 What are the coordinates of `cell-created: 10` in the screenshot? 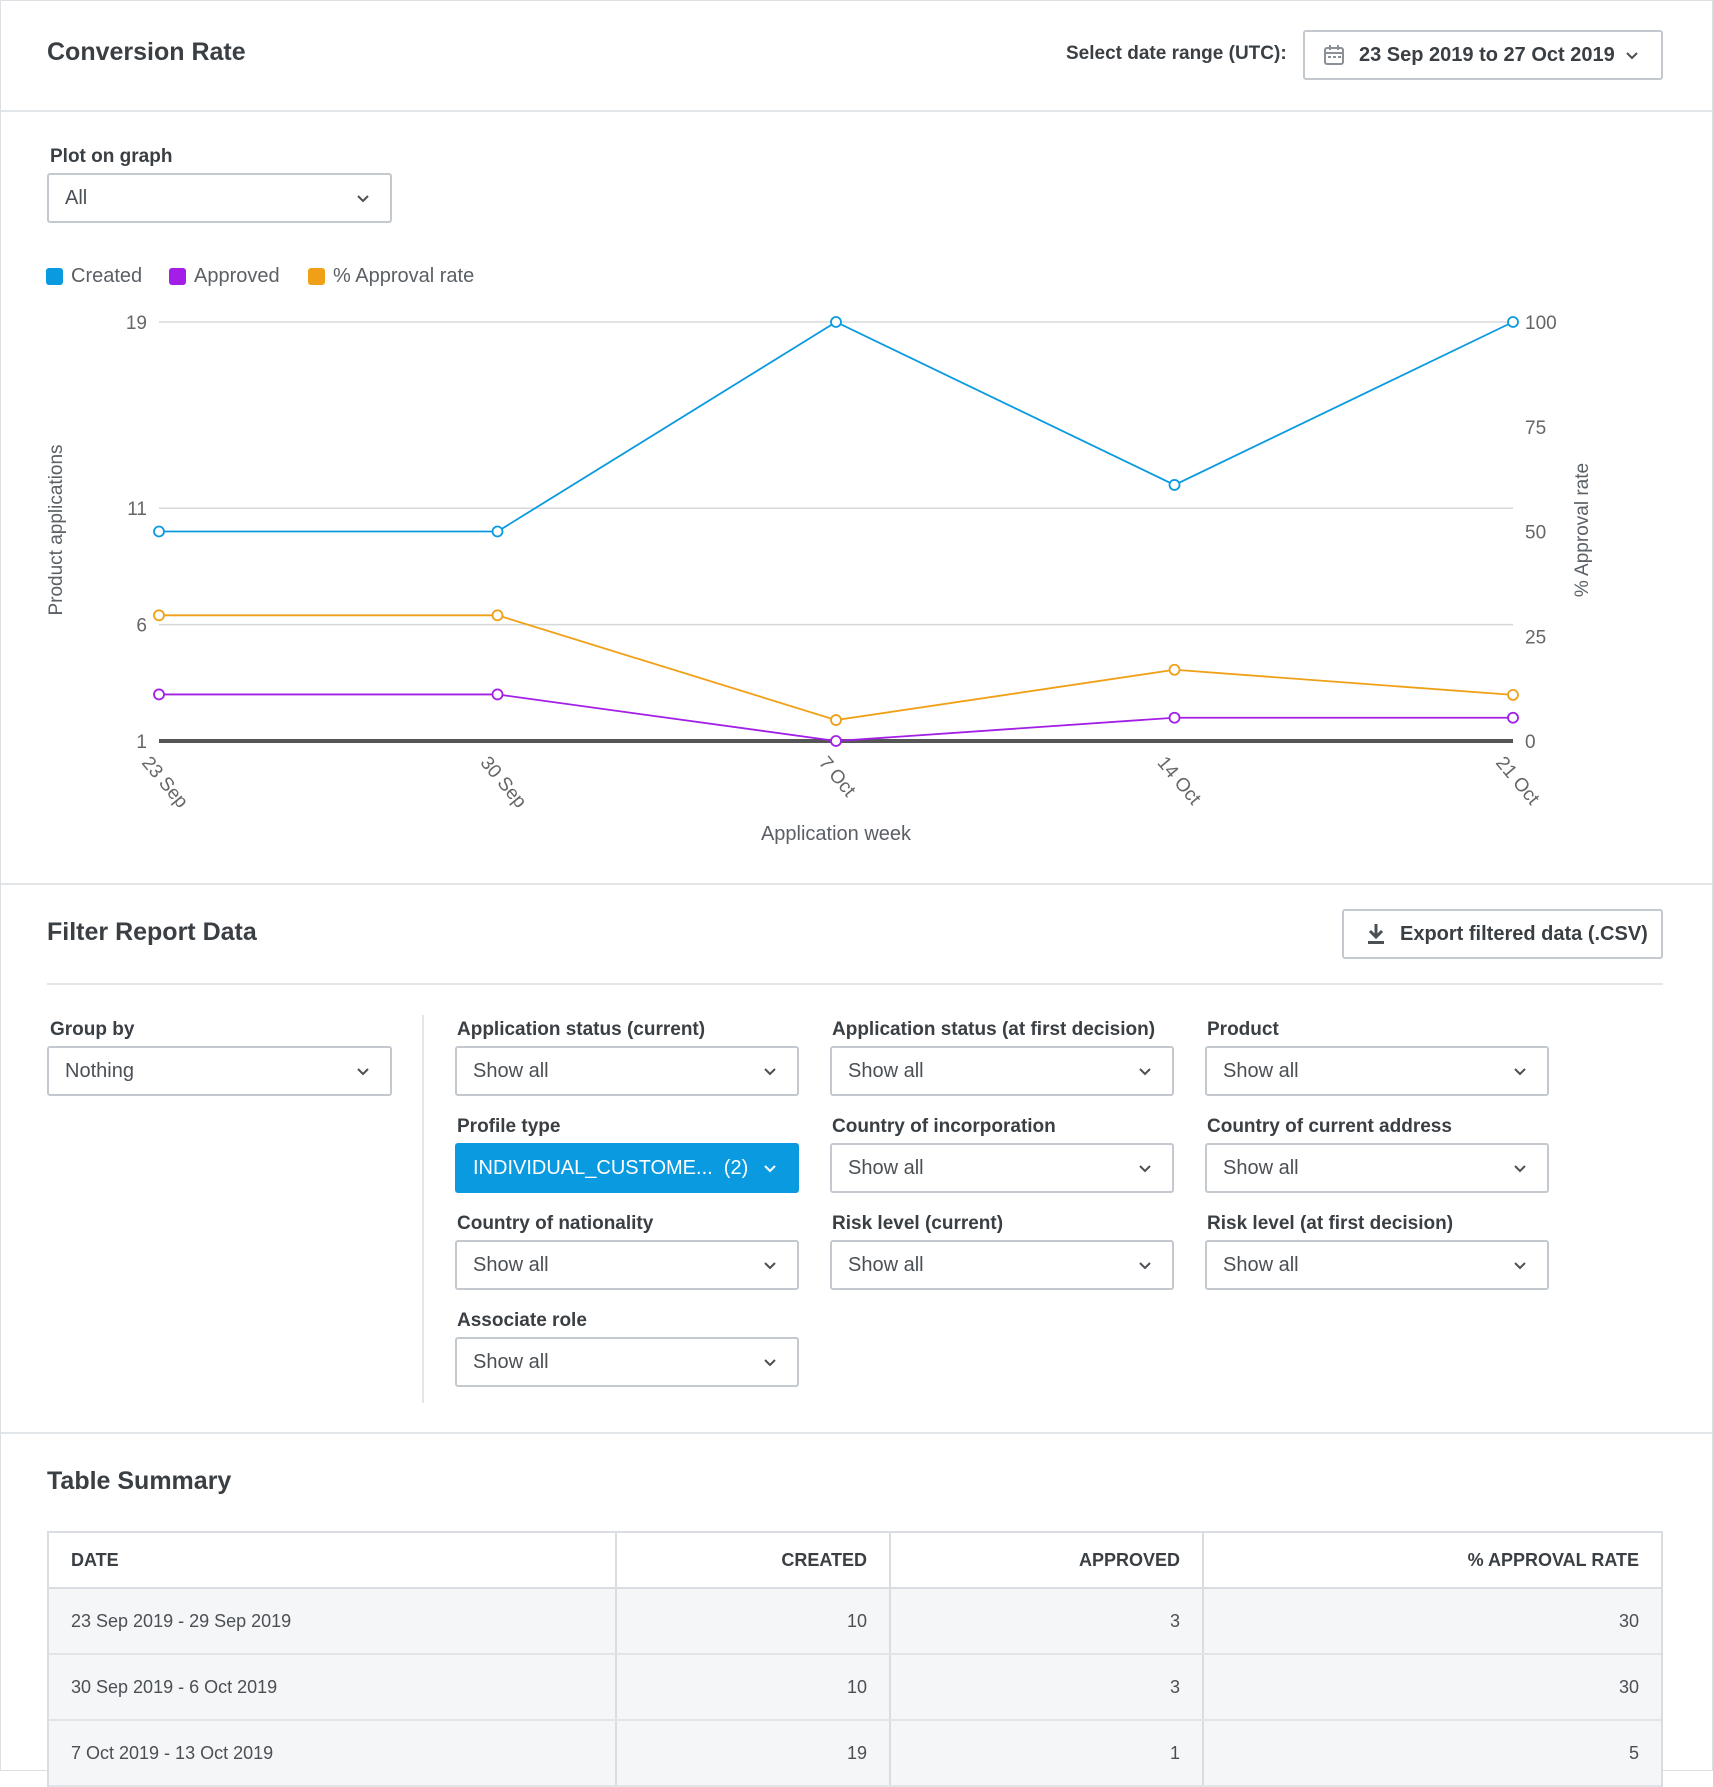 It's located at (754, 1621).